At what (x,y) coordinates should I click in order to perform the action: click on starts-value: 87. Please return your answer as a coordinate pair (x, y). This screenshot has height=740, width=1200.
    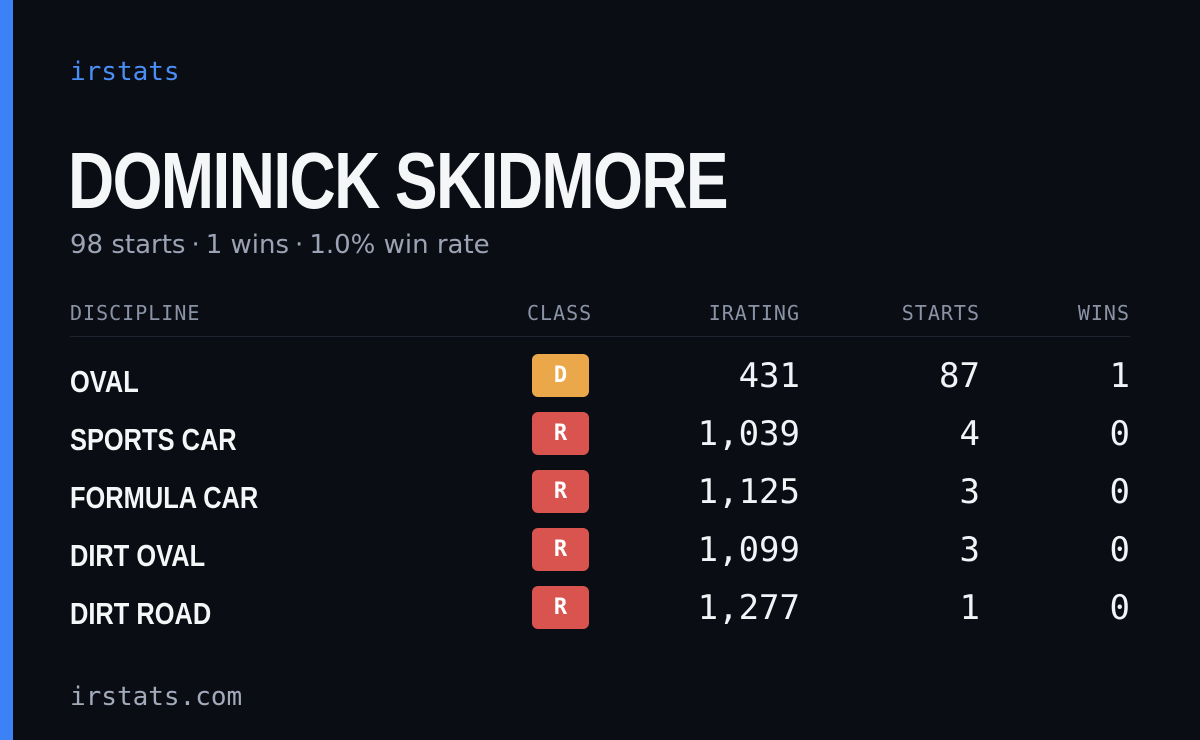
    Looking at the image, I should click on (959, 376).